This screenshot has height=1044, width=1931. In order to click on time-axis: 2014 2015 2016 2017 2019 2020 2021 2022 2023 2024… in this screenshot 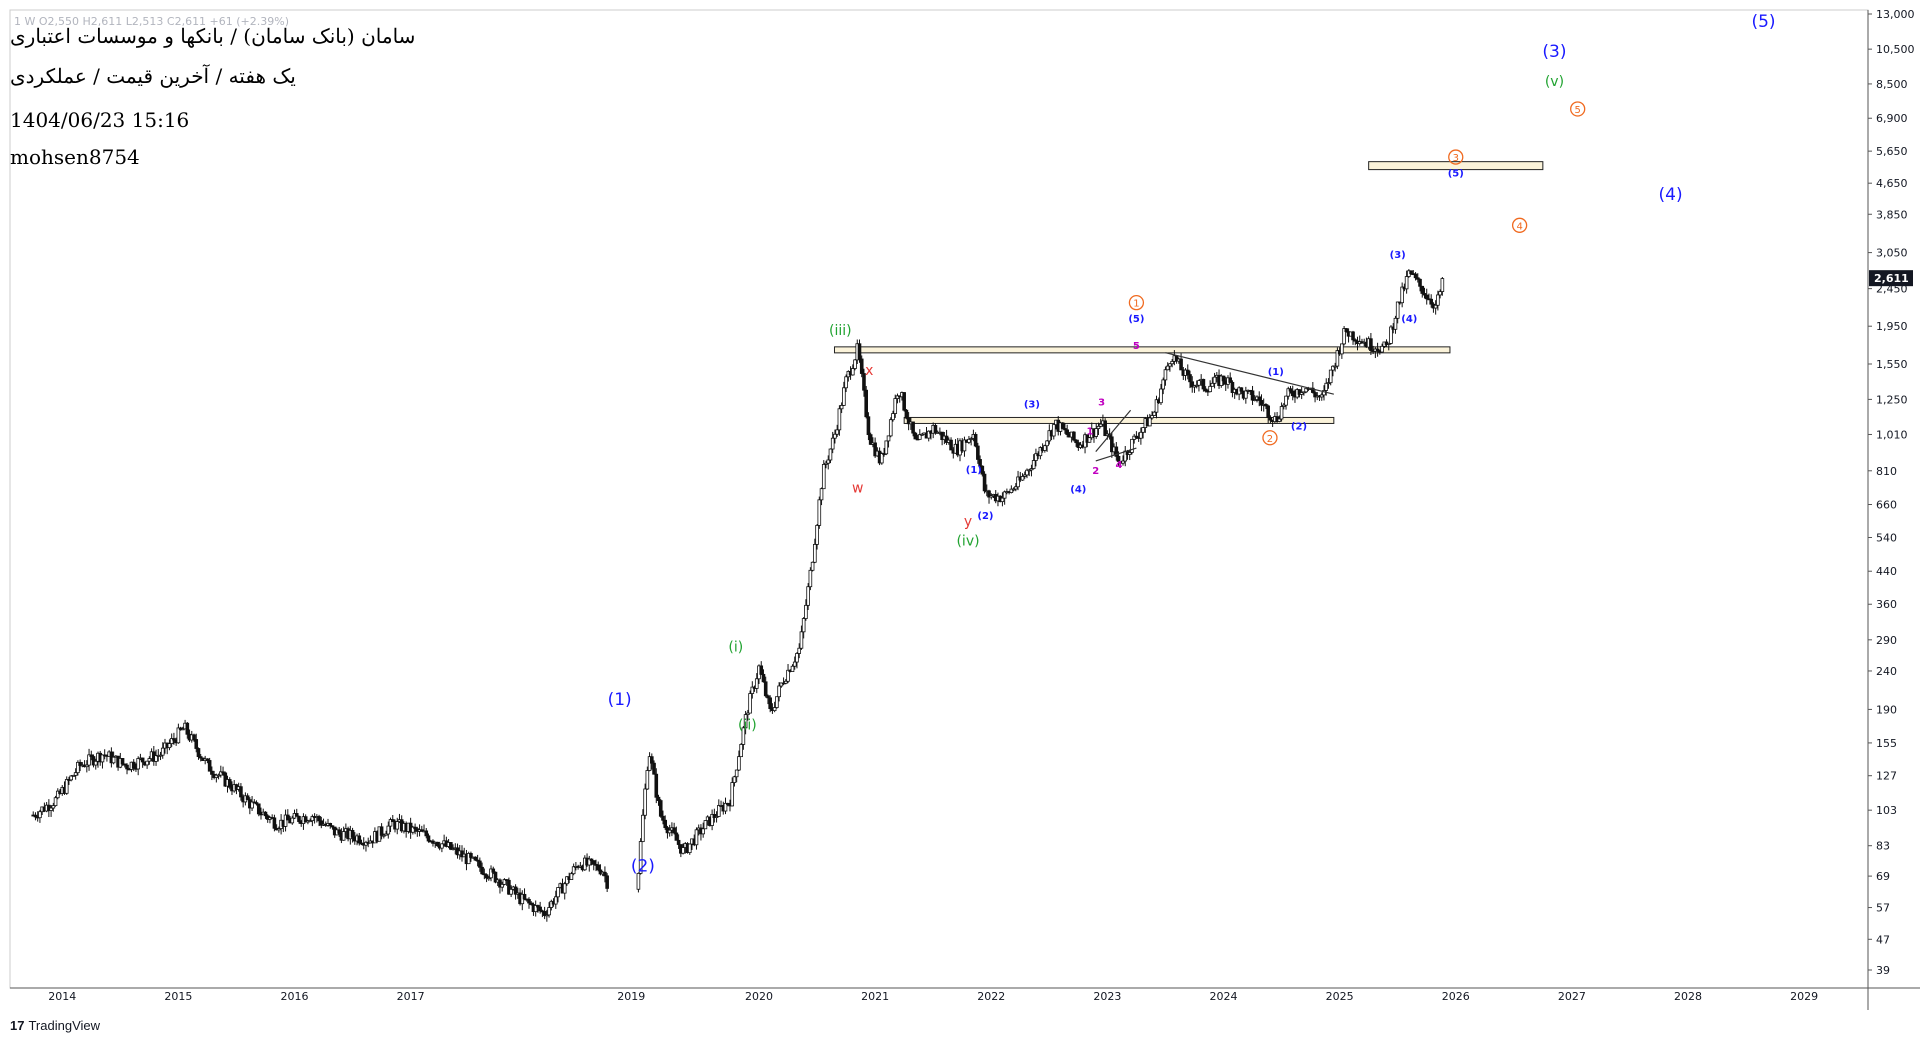, I will do `click(933, 996)`.